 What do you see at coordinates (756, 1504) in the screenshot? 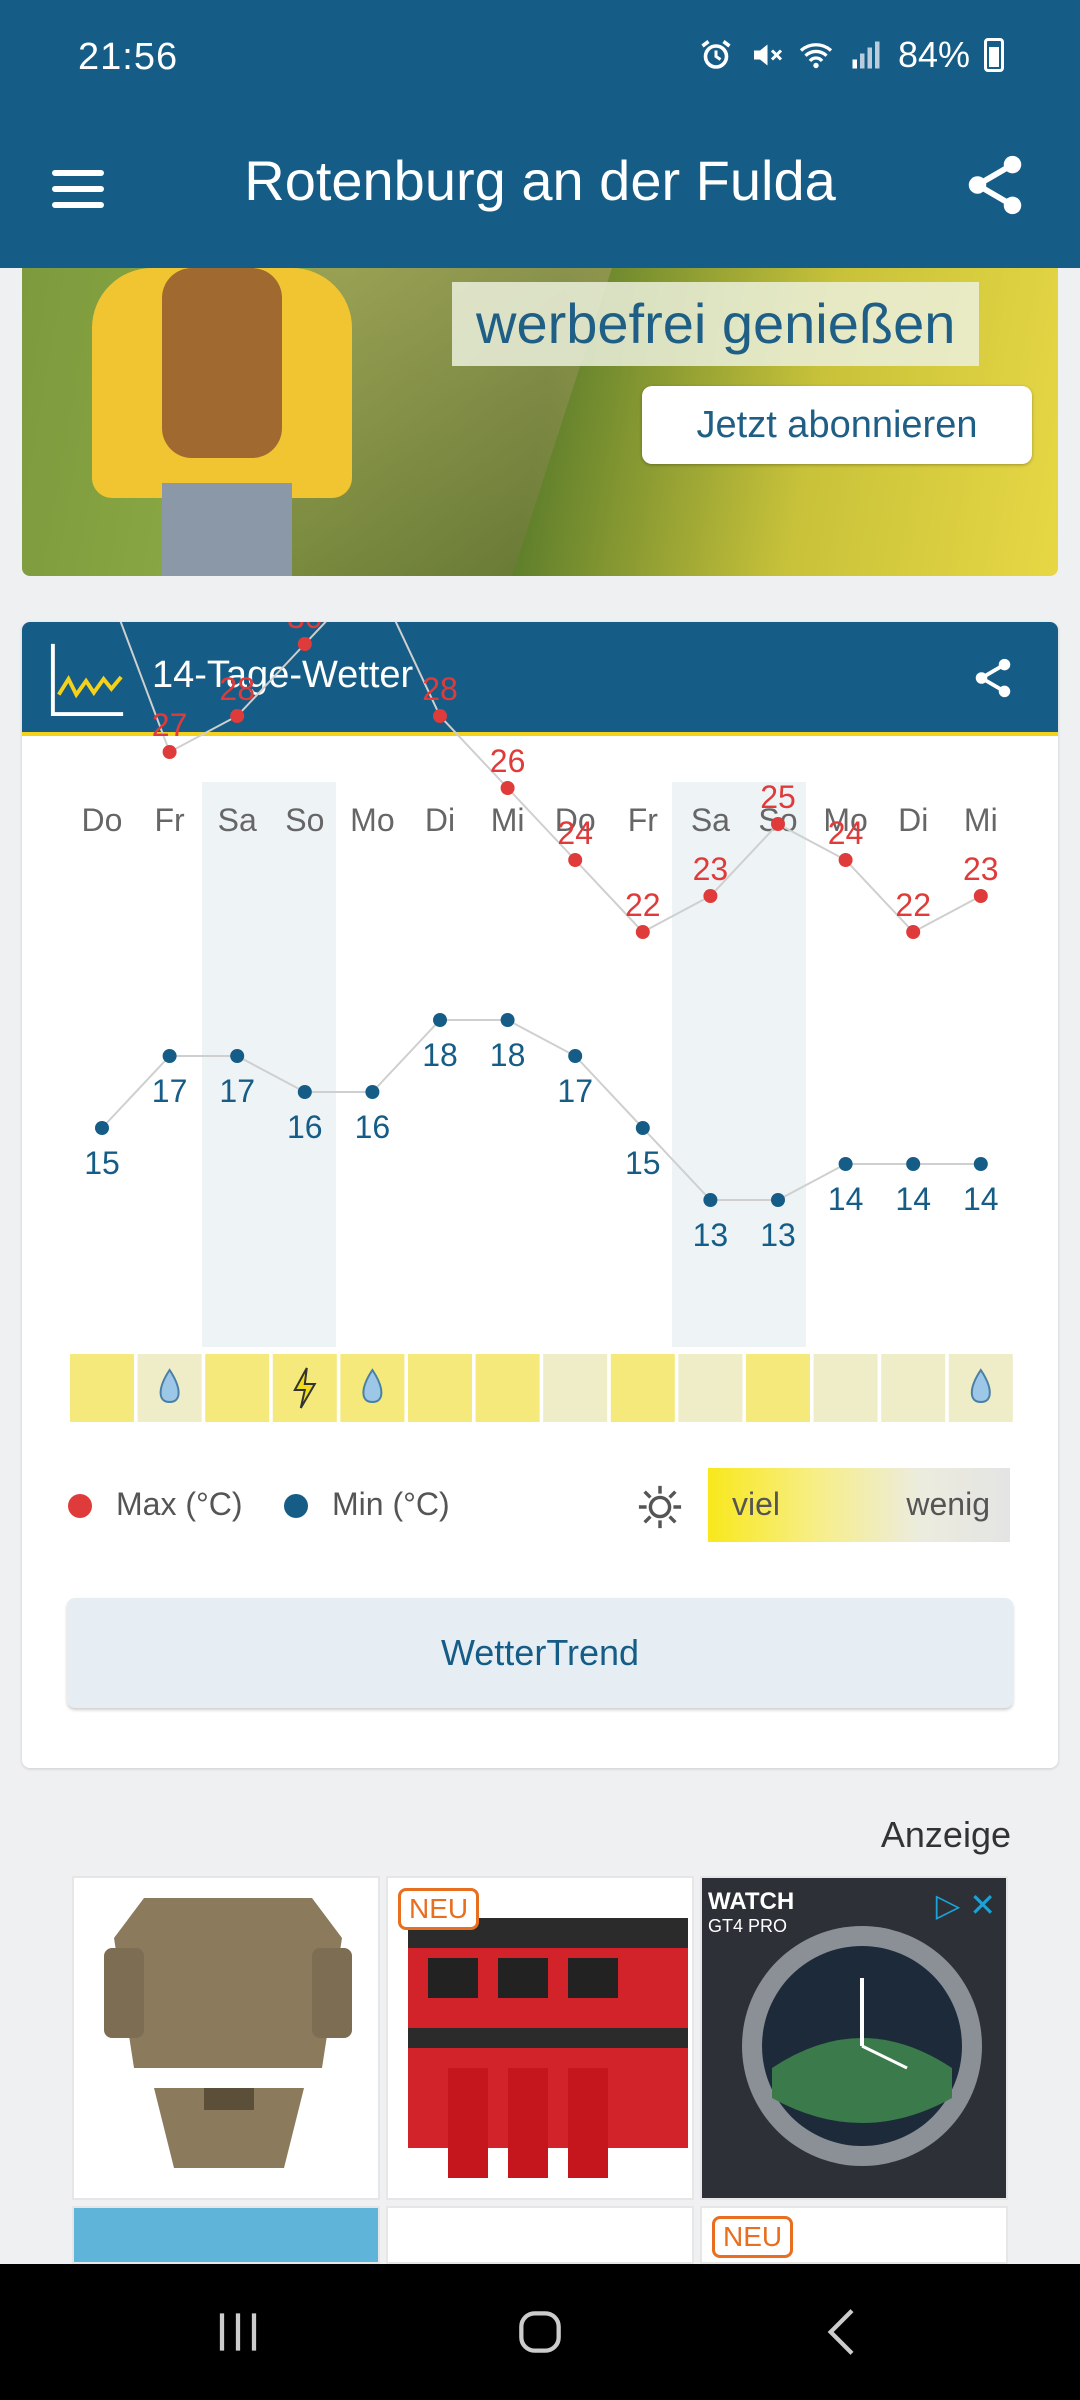
I see `sun-viel-label: viel` at bounding box center [756, 1504].